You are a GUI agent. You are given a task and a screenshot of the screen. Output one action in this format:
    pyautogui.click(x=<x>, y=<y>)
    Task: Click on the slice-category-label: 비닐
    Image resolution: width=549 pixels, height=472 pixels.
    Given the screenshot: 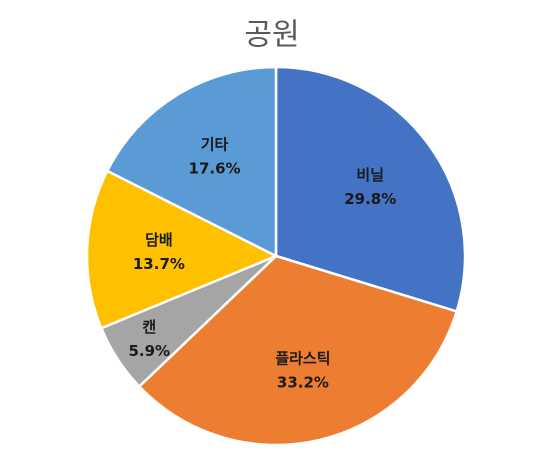 What is the action you would take?
    pyautogui.click(x=370, y=175)
    